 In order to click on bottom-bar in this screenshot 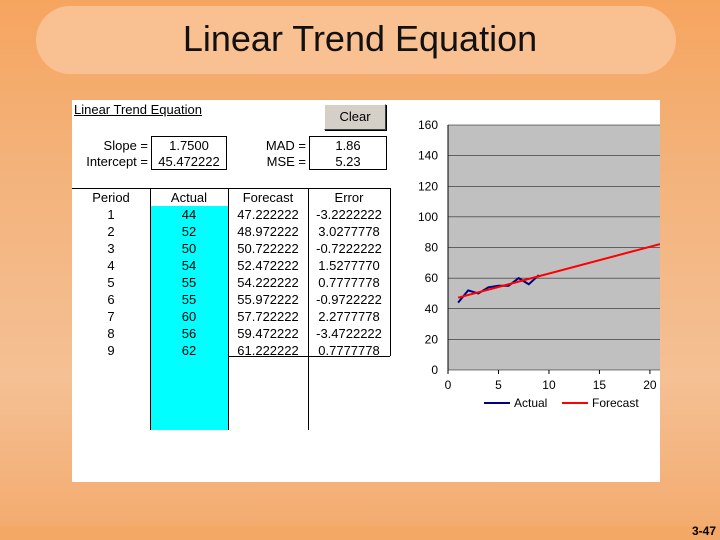, I will do `click(360, 533)`.